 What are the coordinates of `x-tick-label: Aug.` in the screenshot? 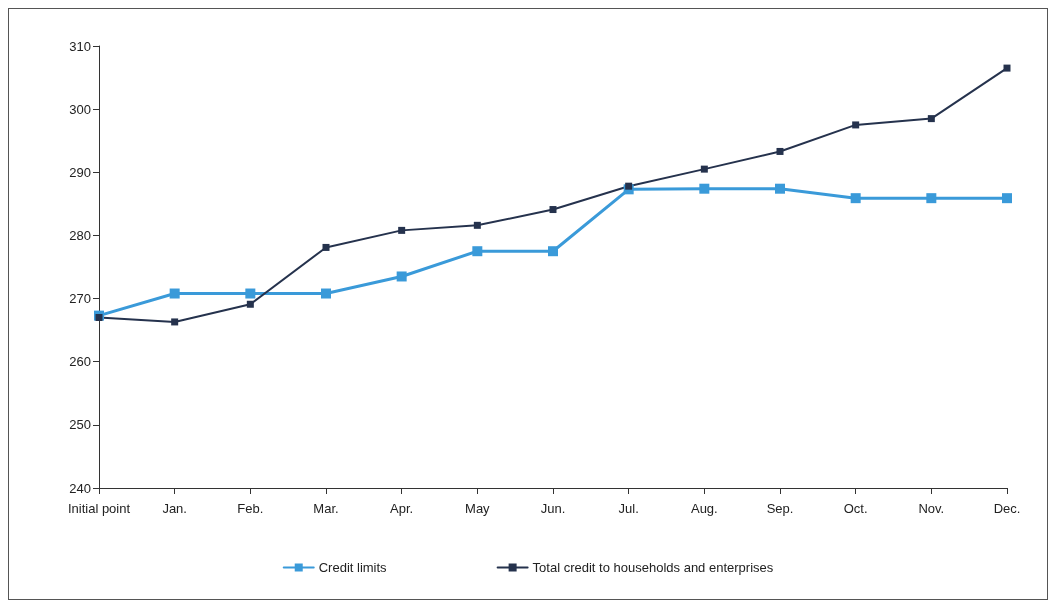 It's located at (704, 508).